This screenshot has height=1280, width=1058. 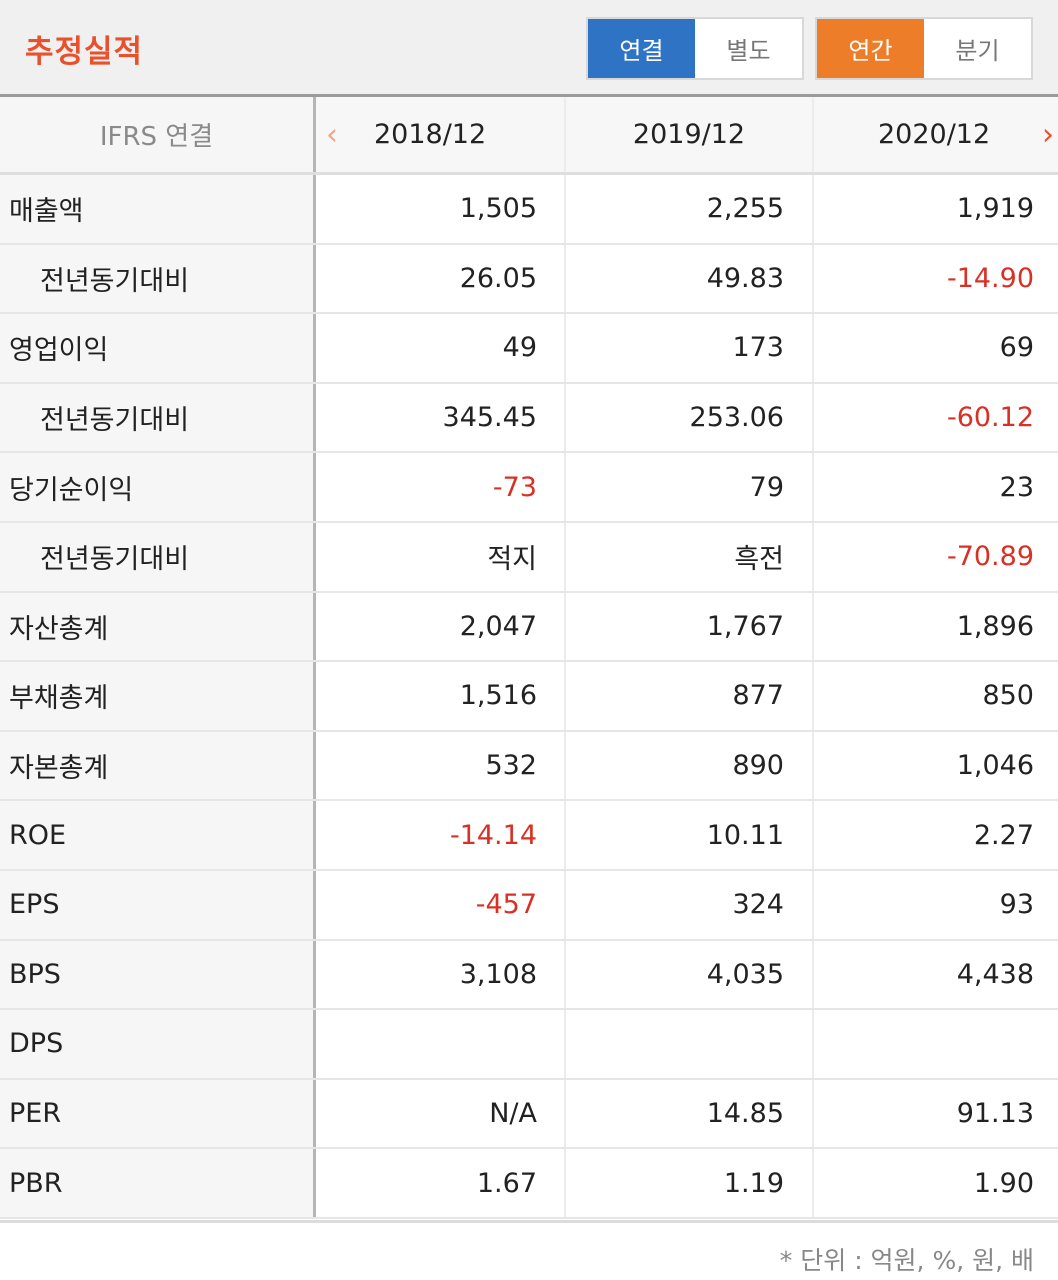 I want to click on row-label: PBR, so click(x=158, y=1183).